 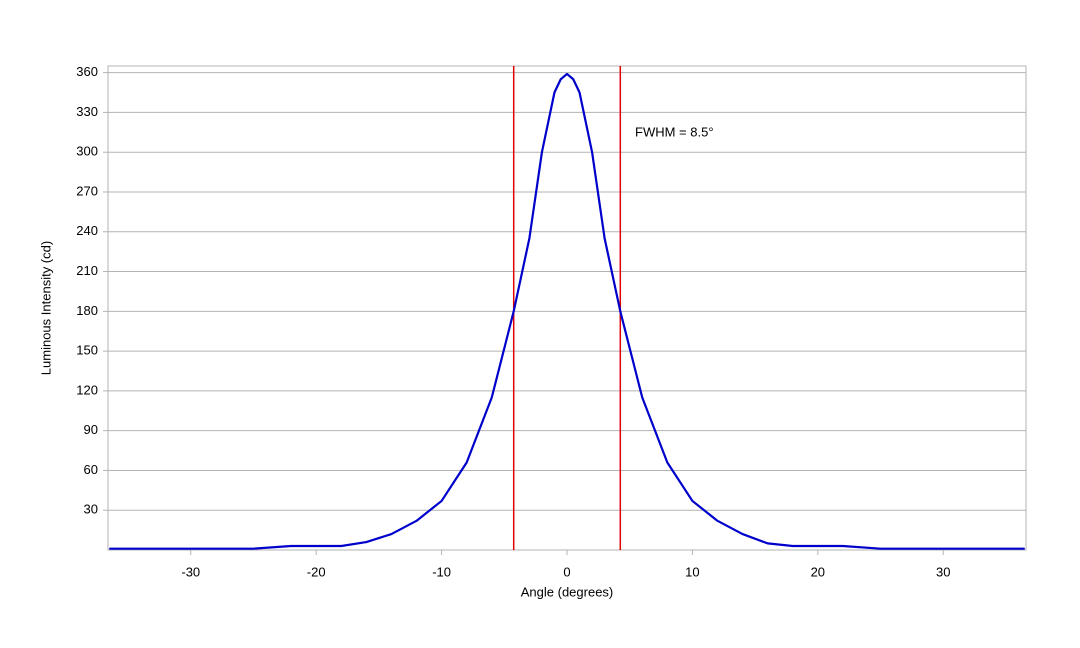 I want to click on x-tick-label: 20, so click(x=818, y=571).